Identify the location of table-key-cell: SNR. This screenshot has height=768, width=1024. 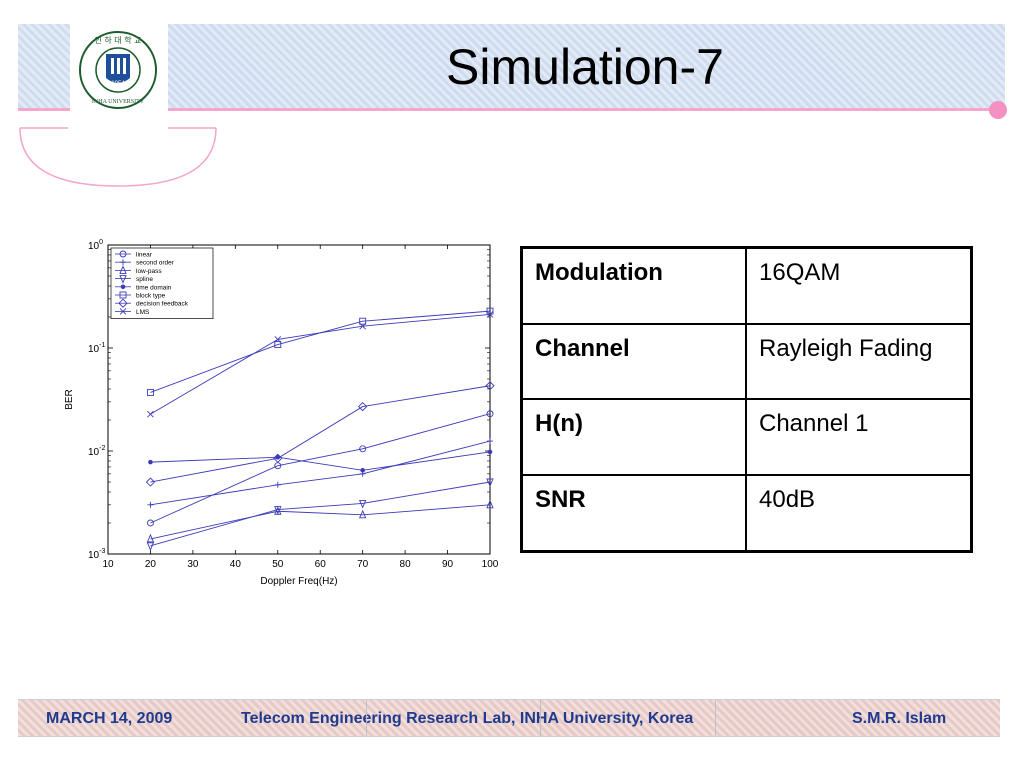
(633, 513).